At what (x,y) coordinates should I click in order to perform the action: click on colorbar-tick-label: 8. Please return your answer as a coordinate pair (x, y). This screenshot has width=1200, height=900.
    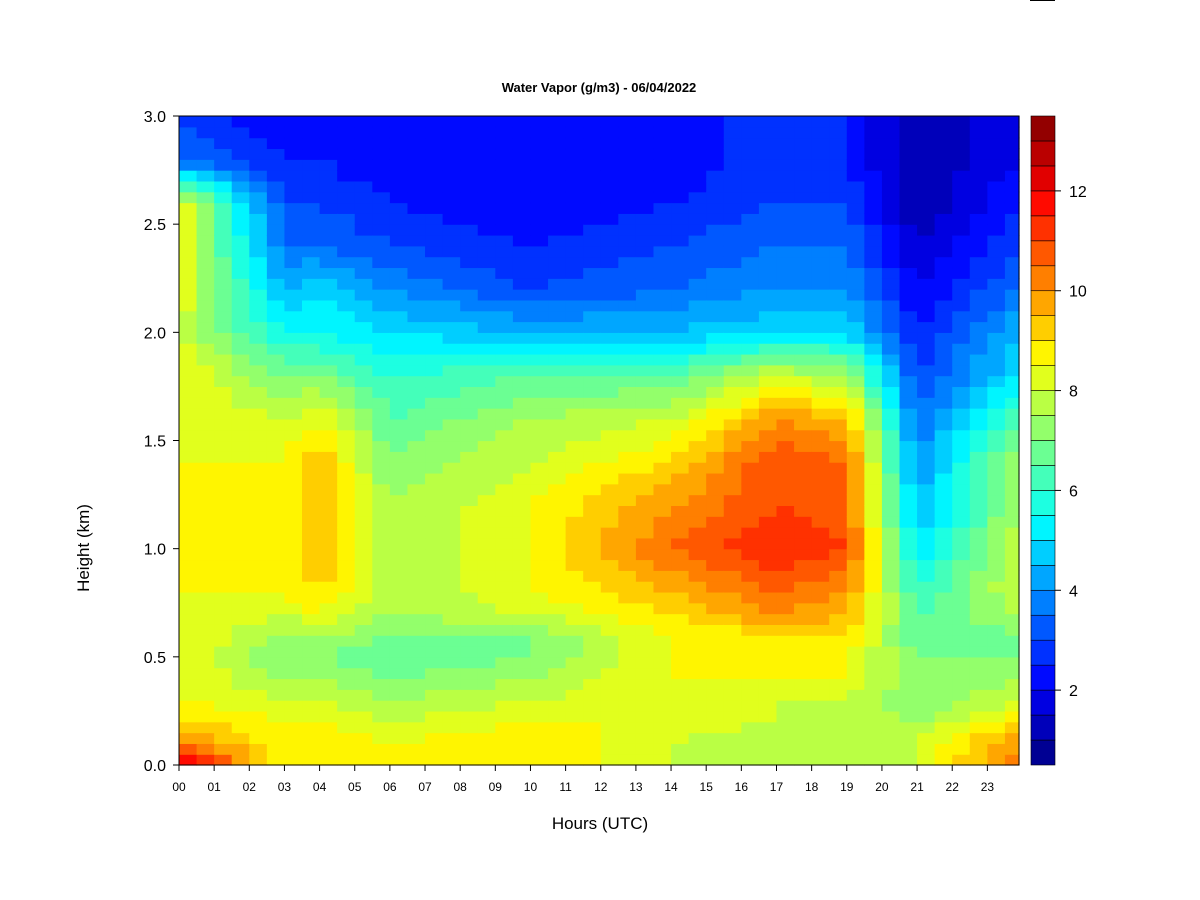
    Looking at the image, I should click on (1073, 392).